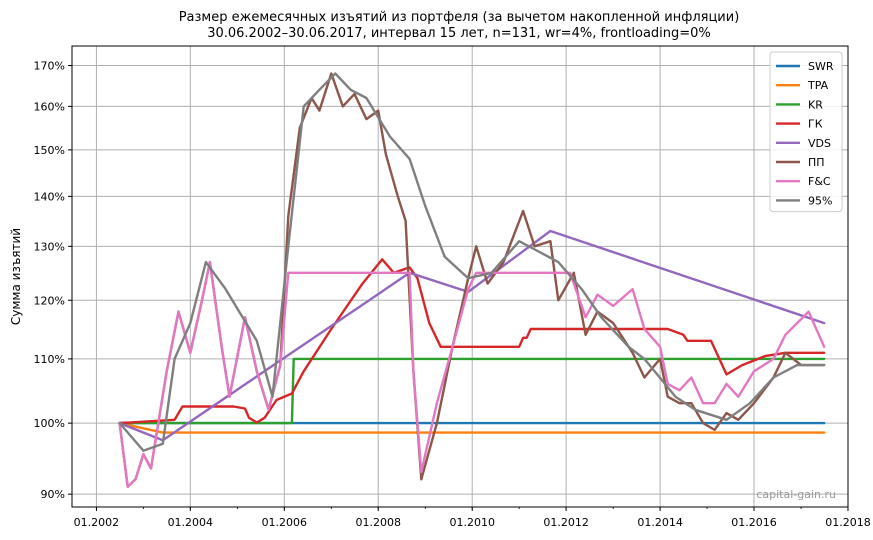 This screenshot has width=873, height=540. I want to click on legend-label: F&C, so click(819, 181).